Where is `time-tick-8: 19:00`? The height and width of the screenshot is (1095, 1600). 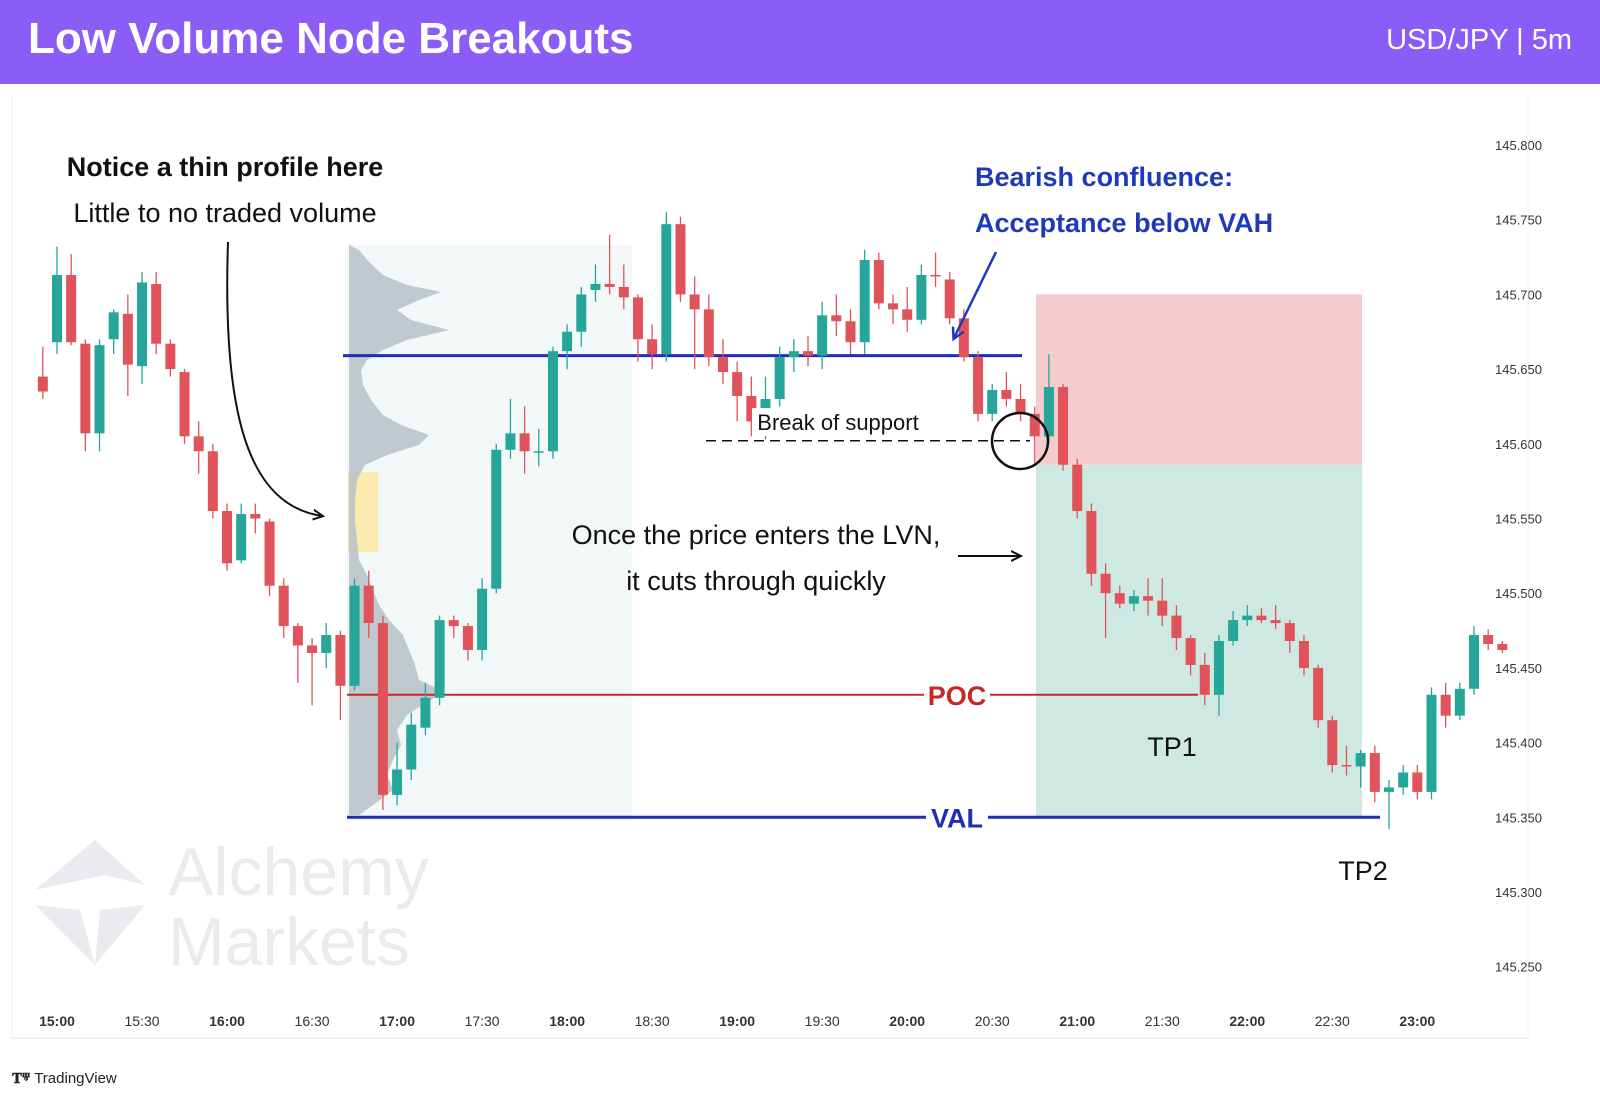
time-tick-8: 19:00 is located at coordinates (737, 1021).